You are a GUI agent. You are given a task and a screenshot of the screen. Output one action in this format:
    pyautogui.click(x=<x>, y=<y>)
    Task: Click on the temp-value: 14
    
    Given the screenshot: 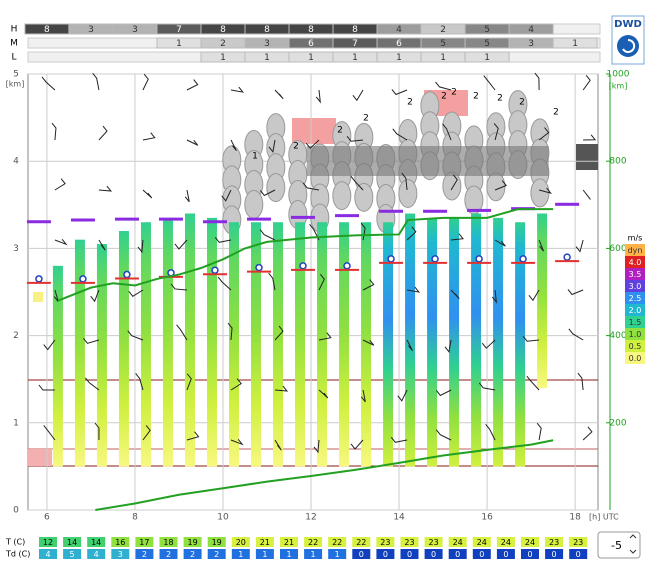 What is the action you would take?
    pyautogui.click(x=96, y=542)
    